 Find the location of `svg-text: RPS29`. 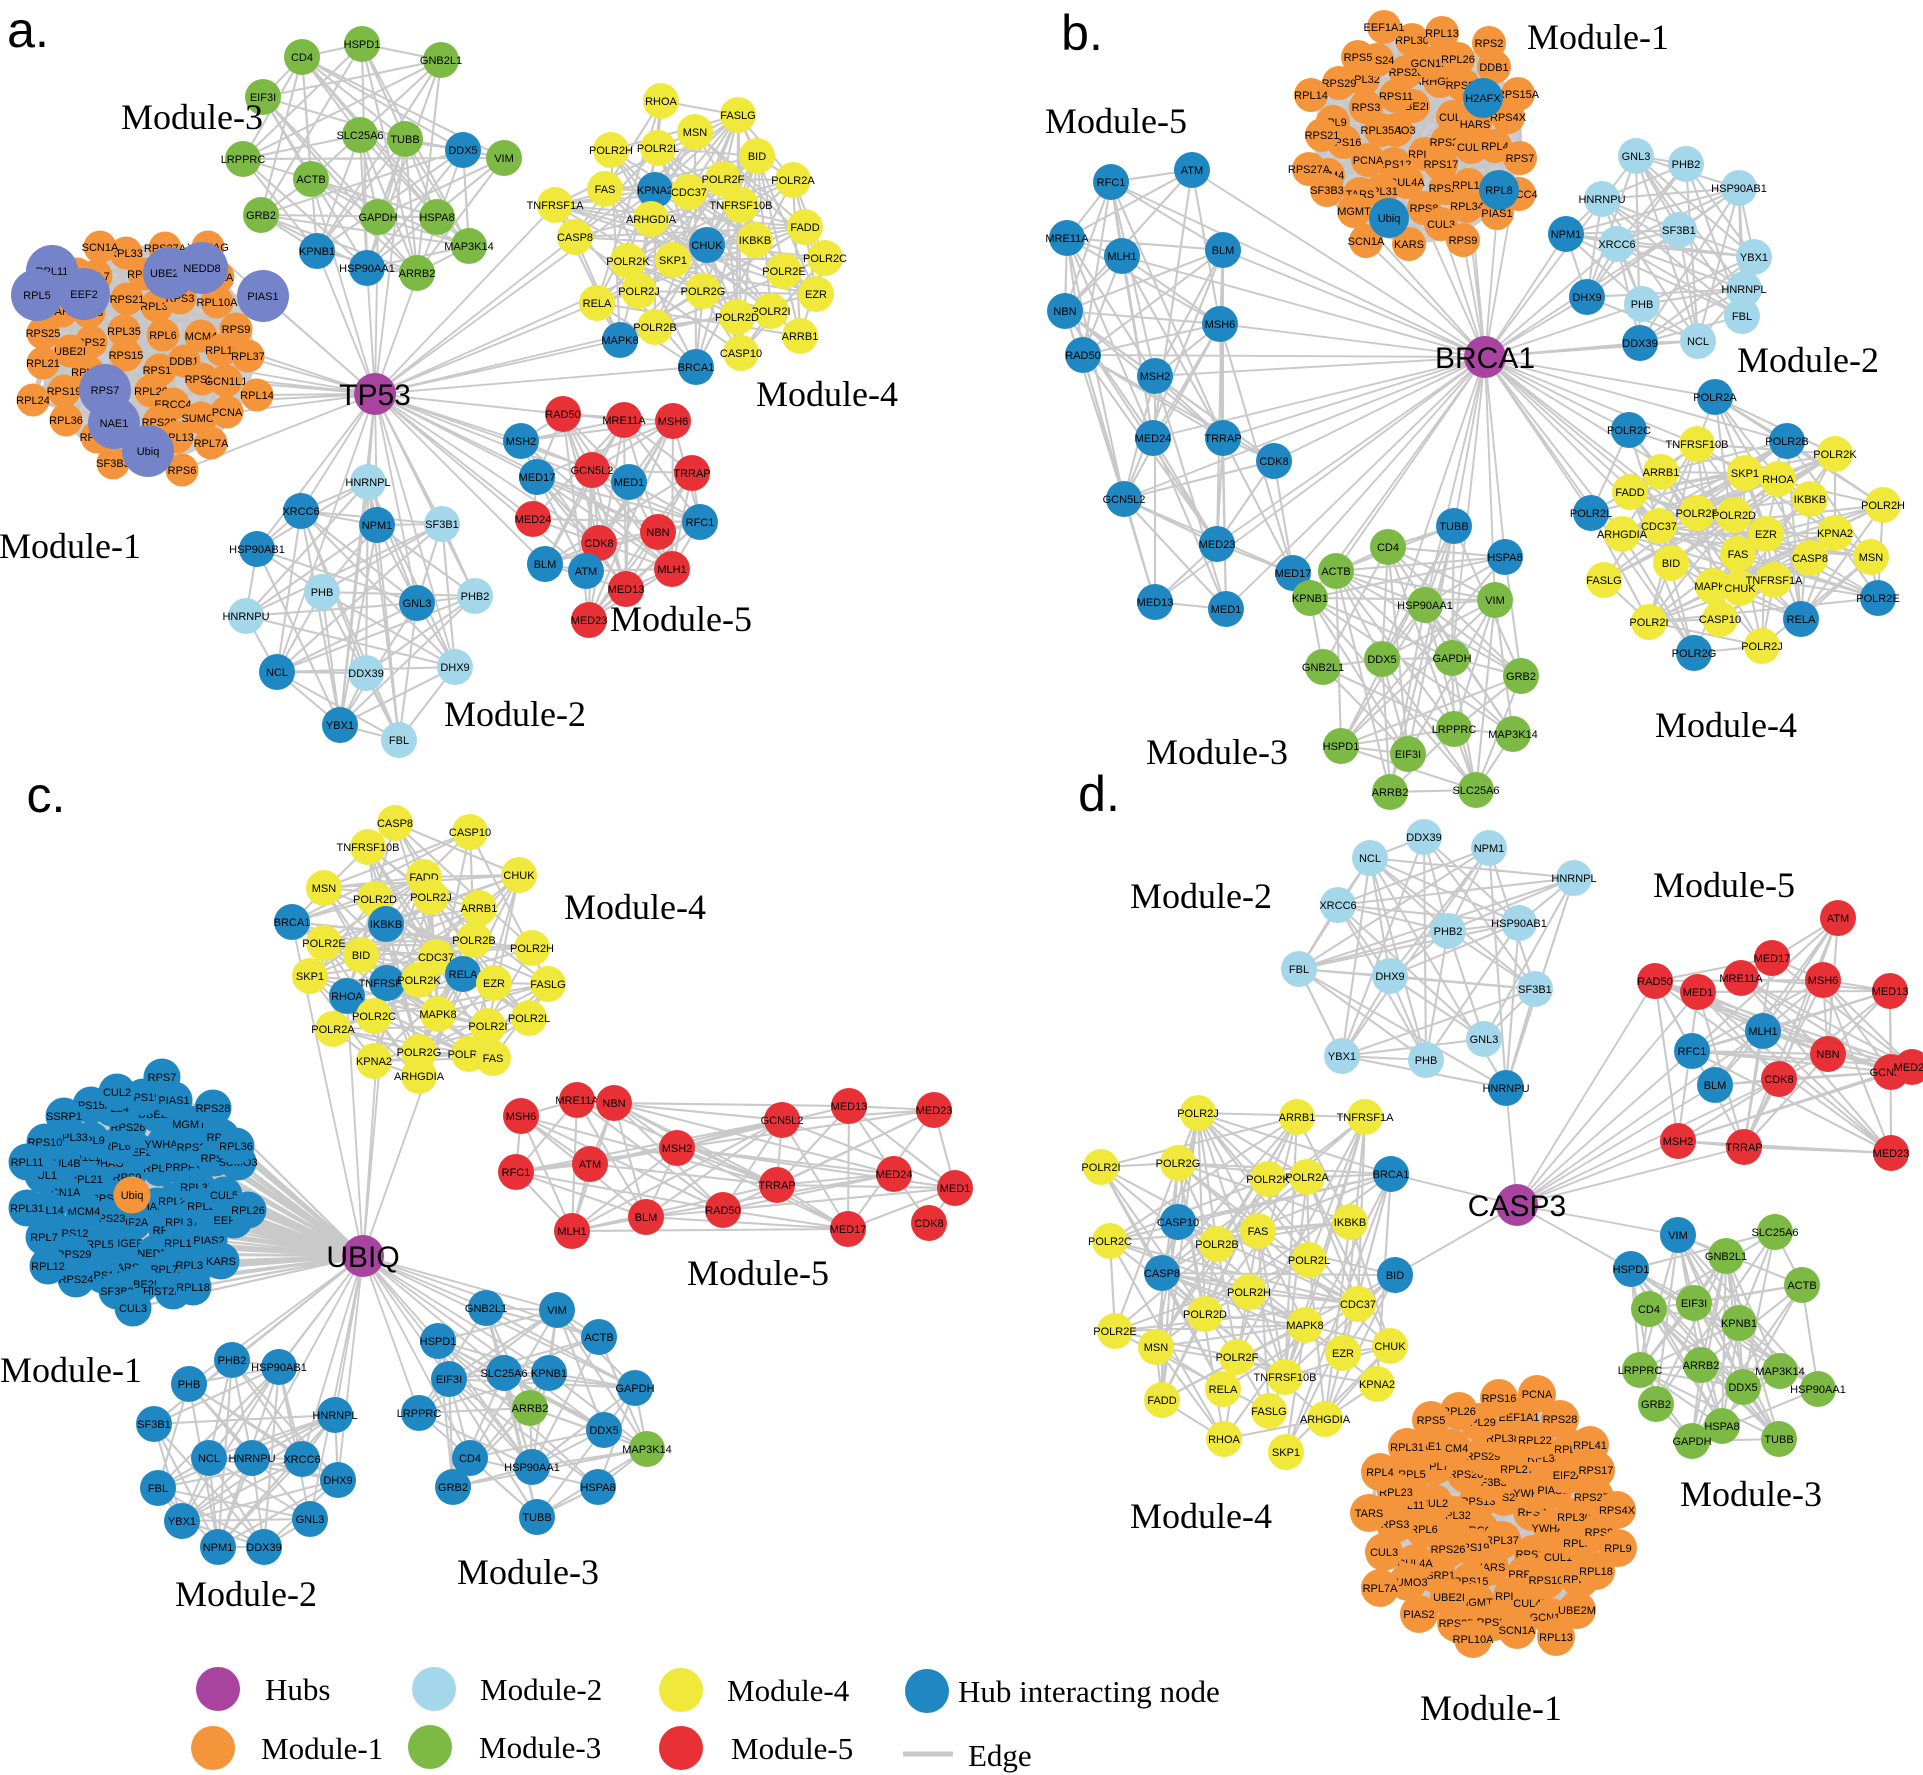

svg-text: RPS29 is located at coordinates (1339, 84).